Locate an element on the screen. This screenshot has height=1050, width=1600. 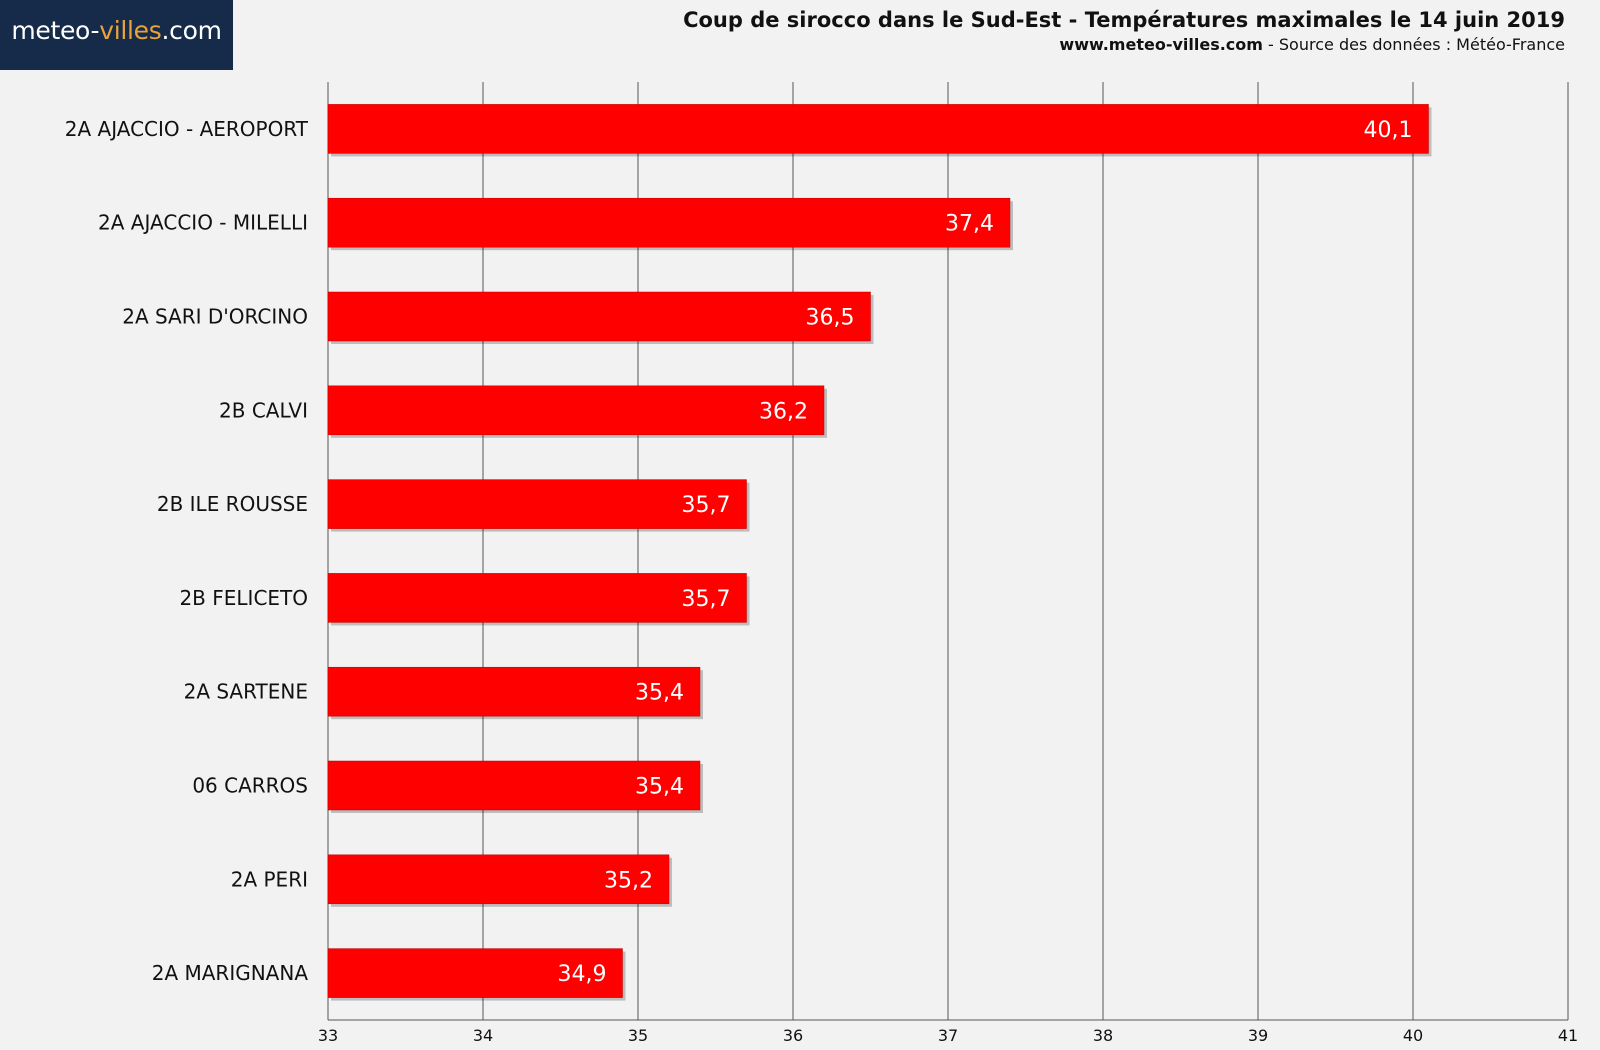
category-label: 06 CARROS is located at coordinates (250, 786).